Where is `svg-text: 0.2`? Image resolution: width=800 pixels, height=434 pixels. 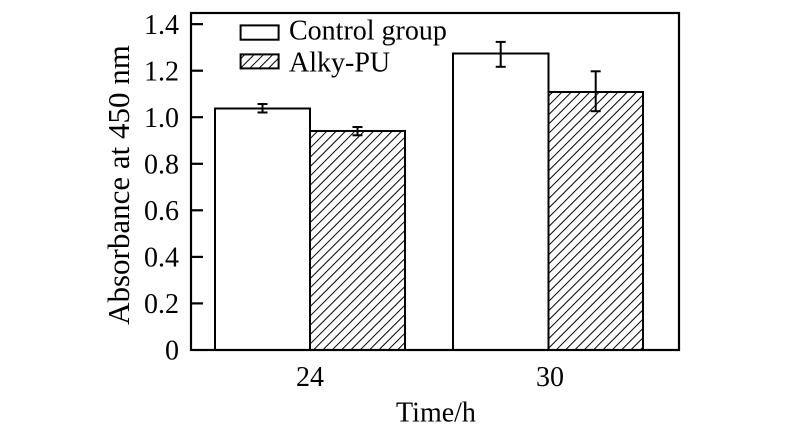 svg-text: 0.2 is located at coordinates (161, 304).